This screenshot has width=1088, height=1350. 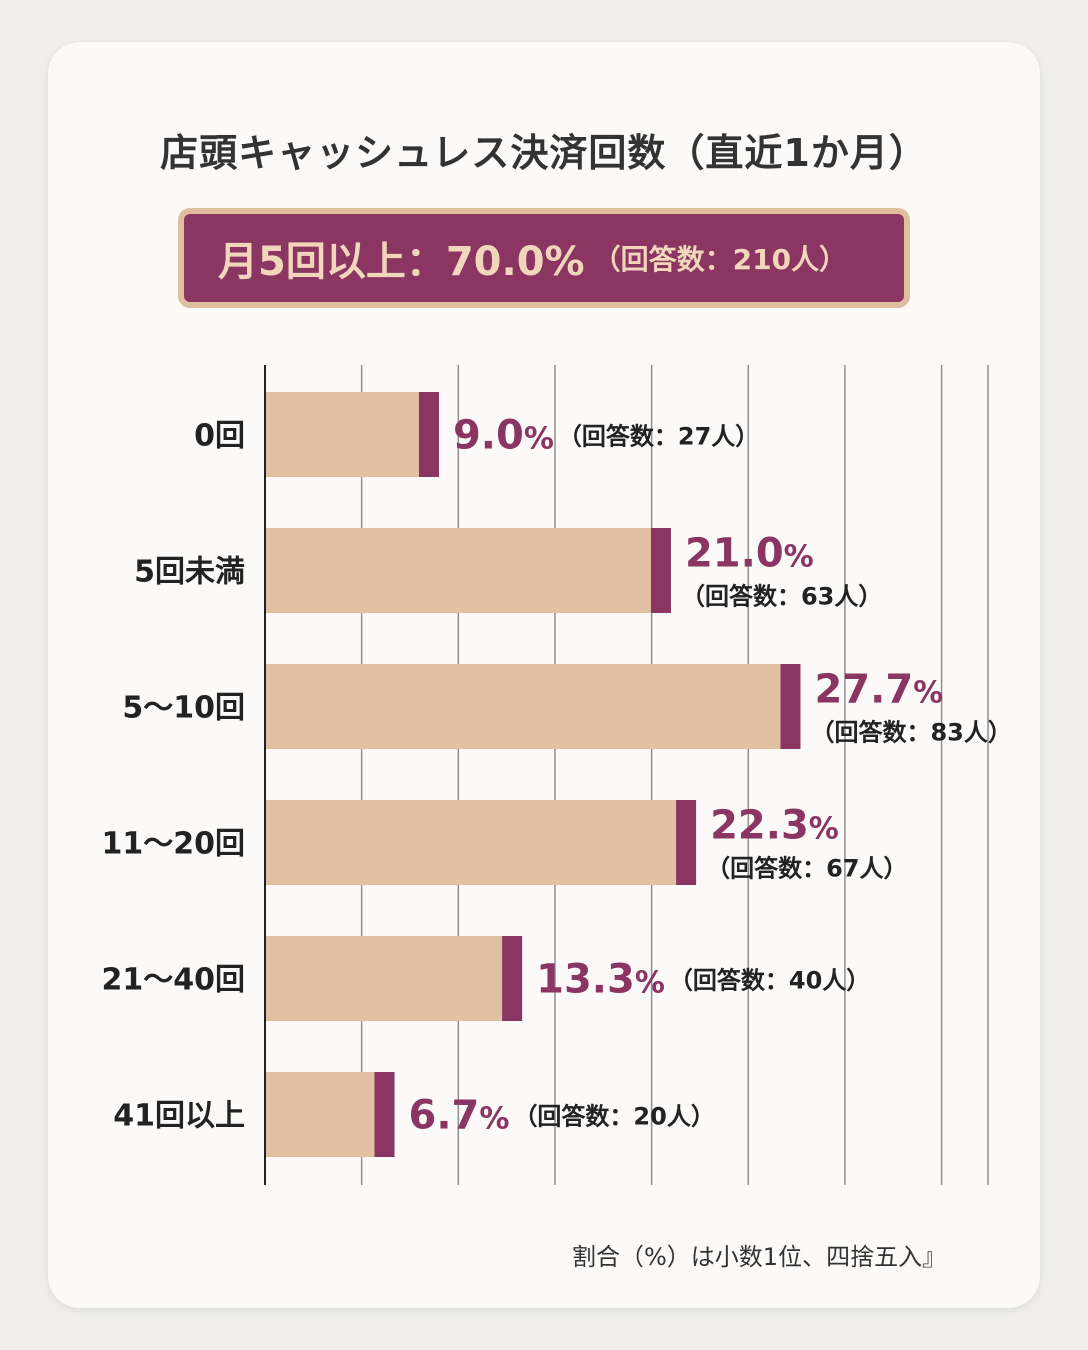 I want to click on value-label: 6.7%, so click(x=459, y=1116).